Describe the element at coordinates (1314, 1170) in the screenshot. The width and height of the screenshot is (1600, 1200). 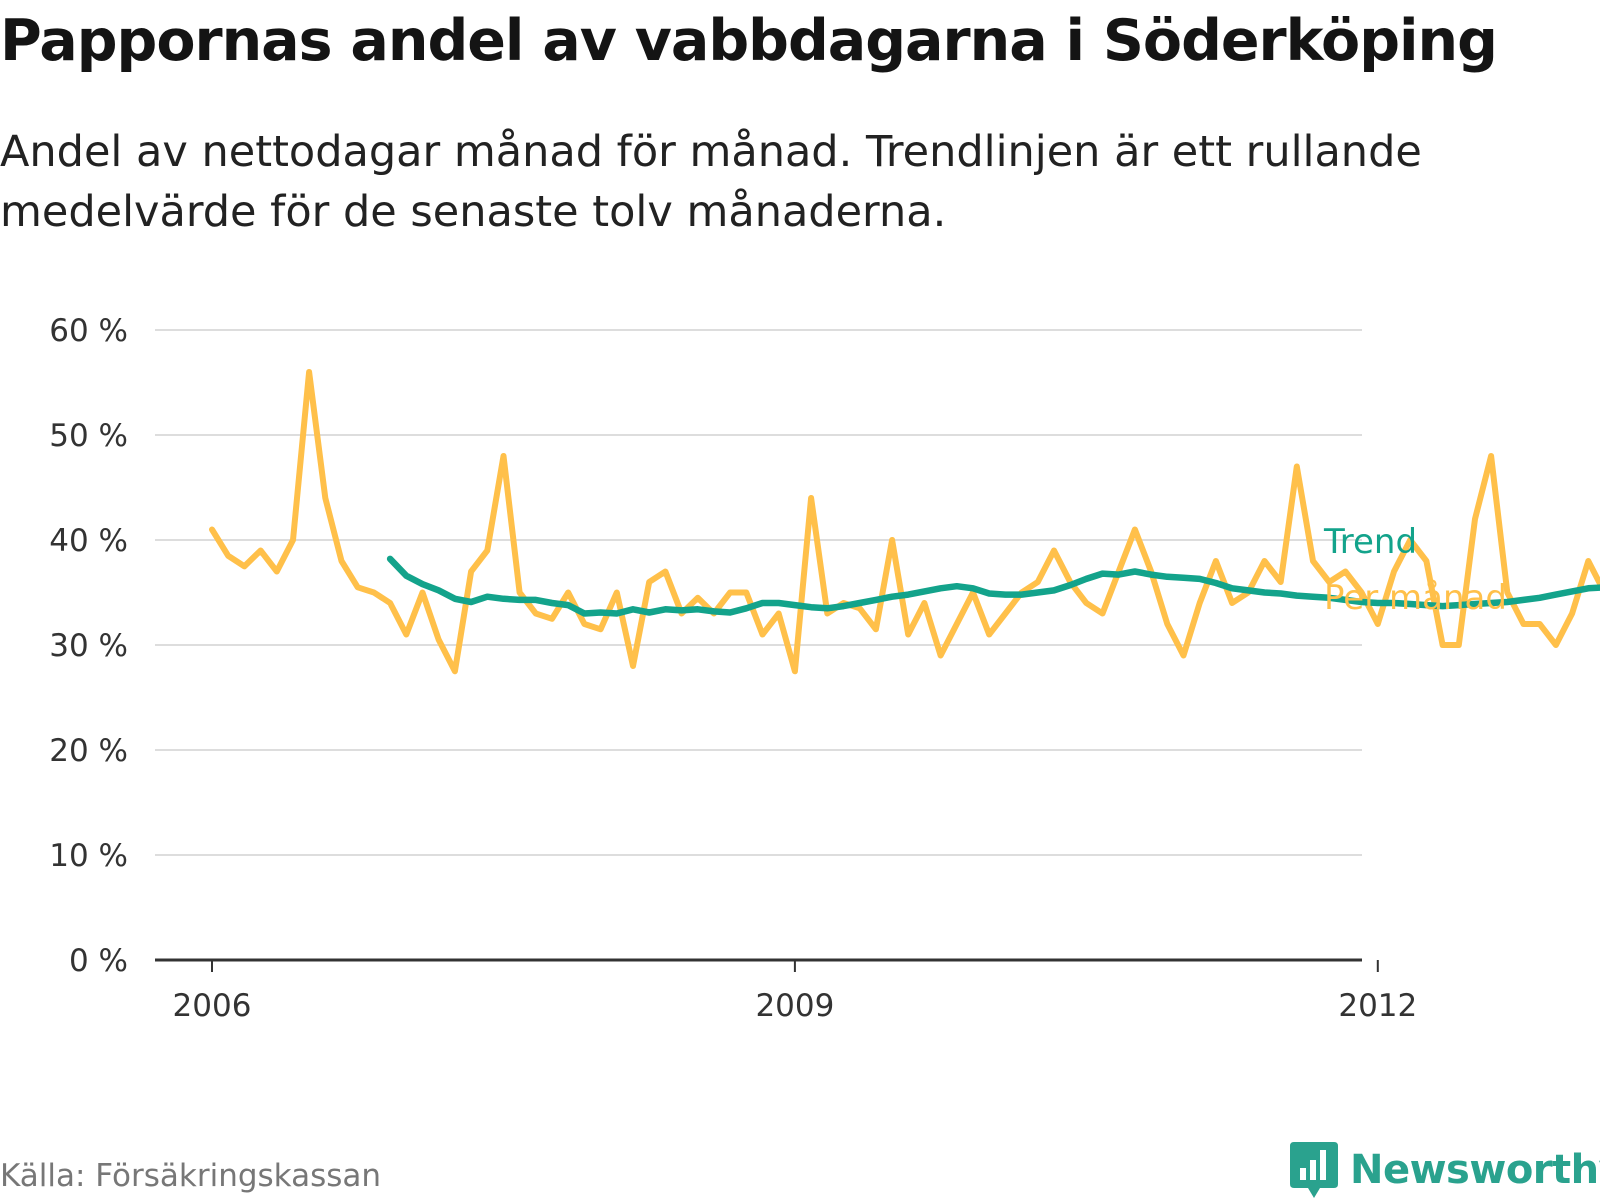
I see `newsworthy-icon` at that location.